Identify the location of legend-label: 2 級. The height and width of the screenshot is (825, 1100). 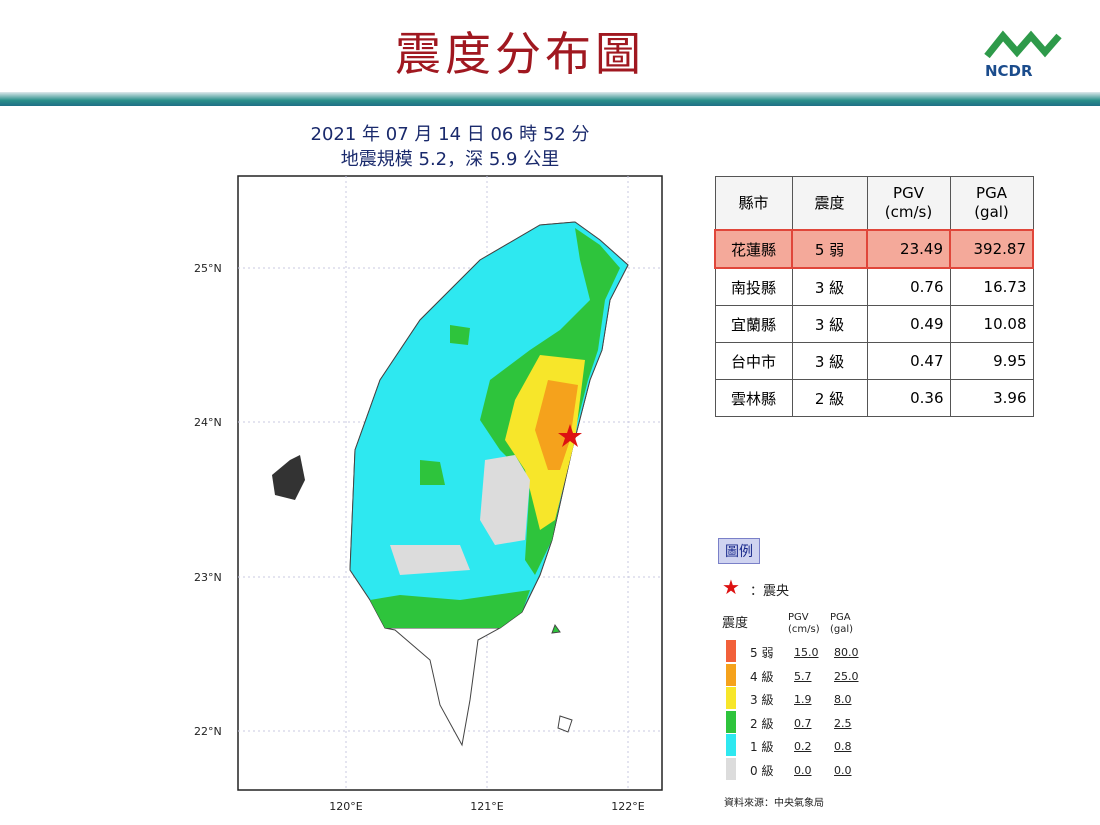
(762, 723).